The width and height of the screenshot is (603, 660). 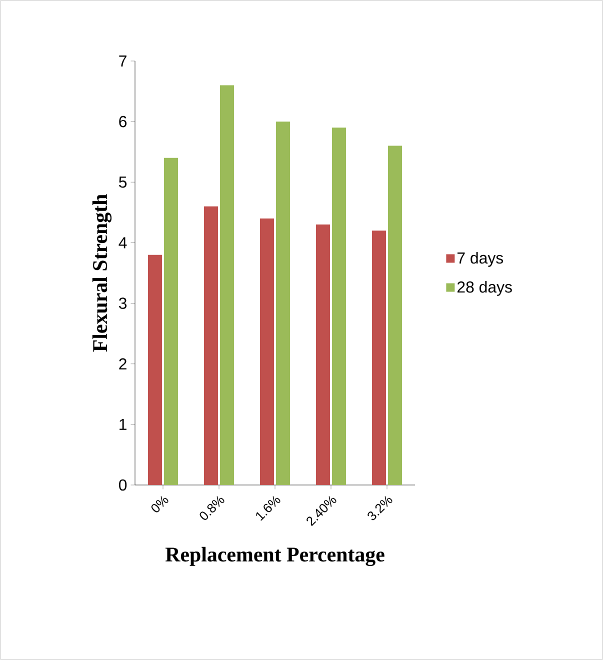 I want to click on y-tick-label: 2, so click(x=122, y=364).